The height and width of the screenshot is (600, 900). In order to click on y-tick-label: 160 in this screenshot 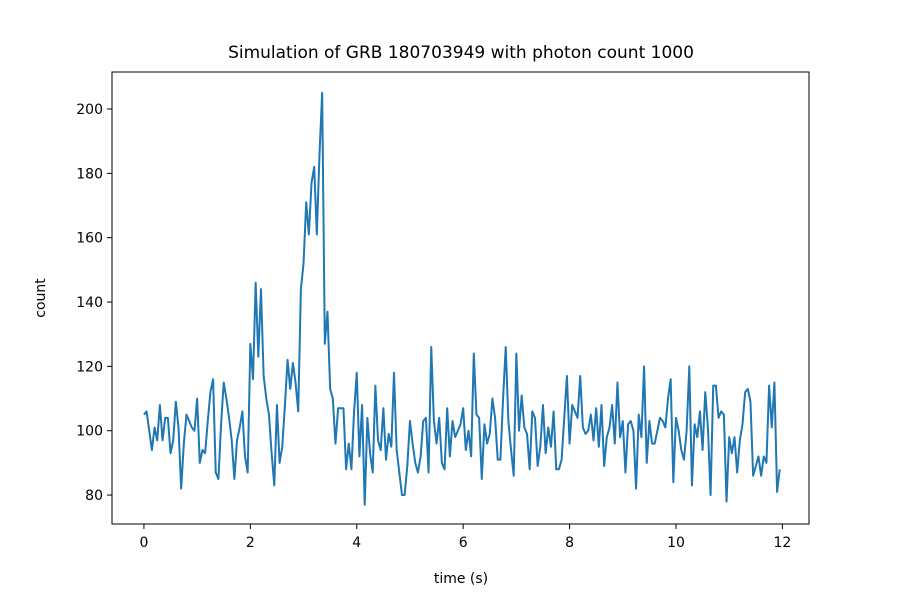, I will do `click(89, 239)`.